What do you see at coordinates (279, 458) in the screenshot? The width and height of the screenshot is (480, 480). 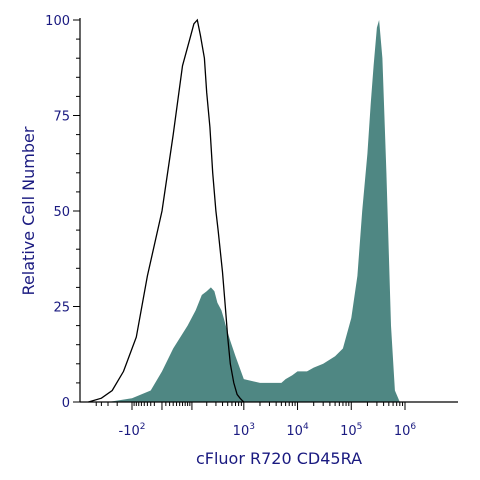 I see `x-axis-title: cFluor R720 CD45RA` at bounding box center [279, 458].